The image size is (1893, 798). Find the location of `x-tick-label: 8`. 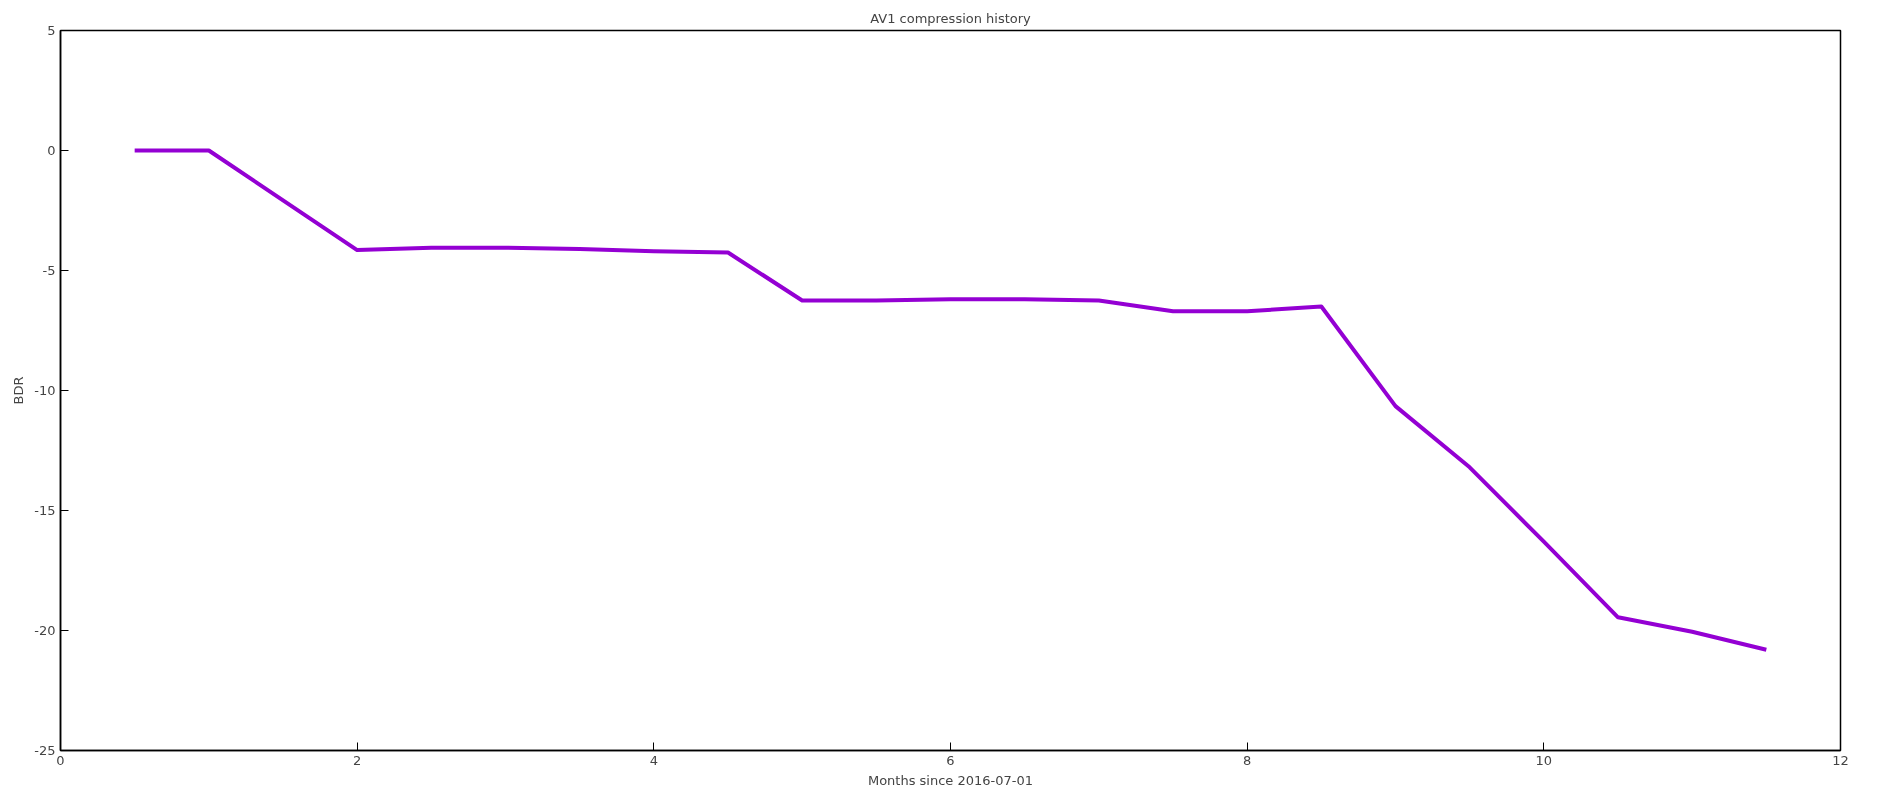

x-tick-label: 8 is located at coordinates (1247, 760).